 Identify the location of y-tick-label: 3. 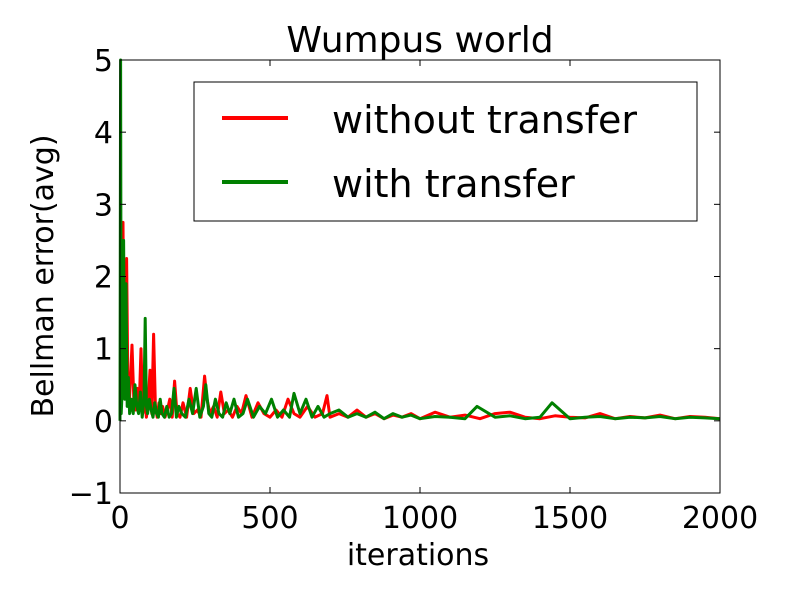
(103, 205).